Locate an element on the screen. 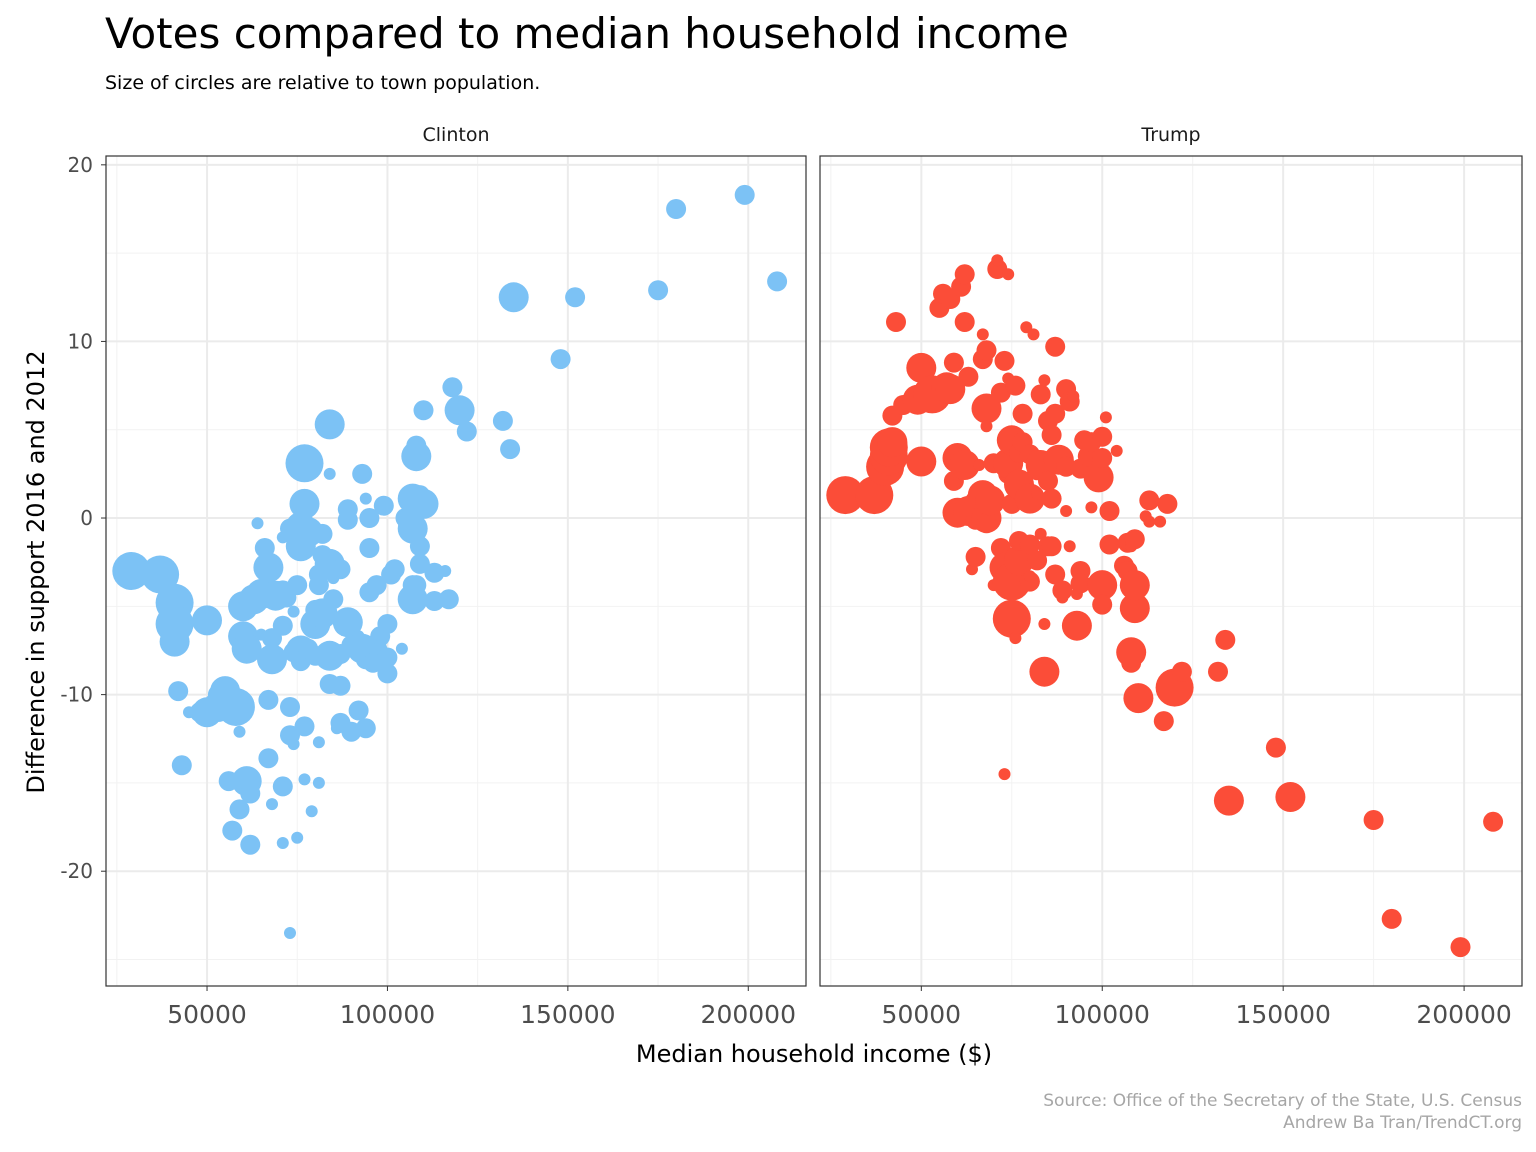 The image size is (1536, 1152). y-tick-label: 0 is located at coordinates (86, 518).